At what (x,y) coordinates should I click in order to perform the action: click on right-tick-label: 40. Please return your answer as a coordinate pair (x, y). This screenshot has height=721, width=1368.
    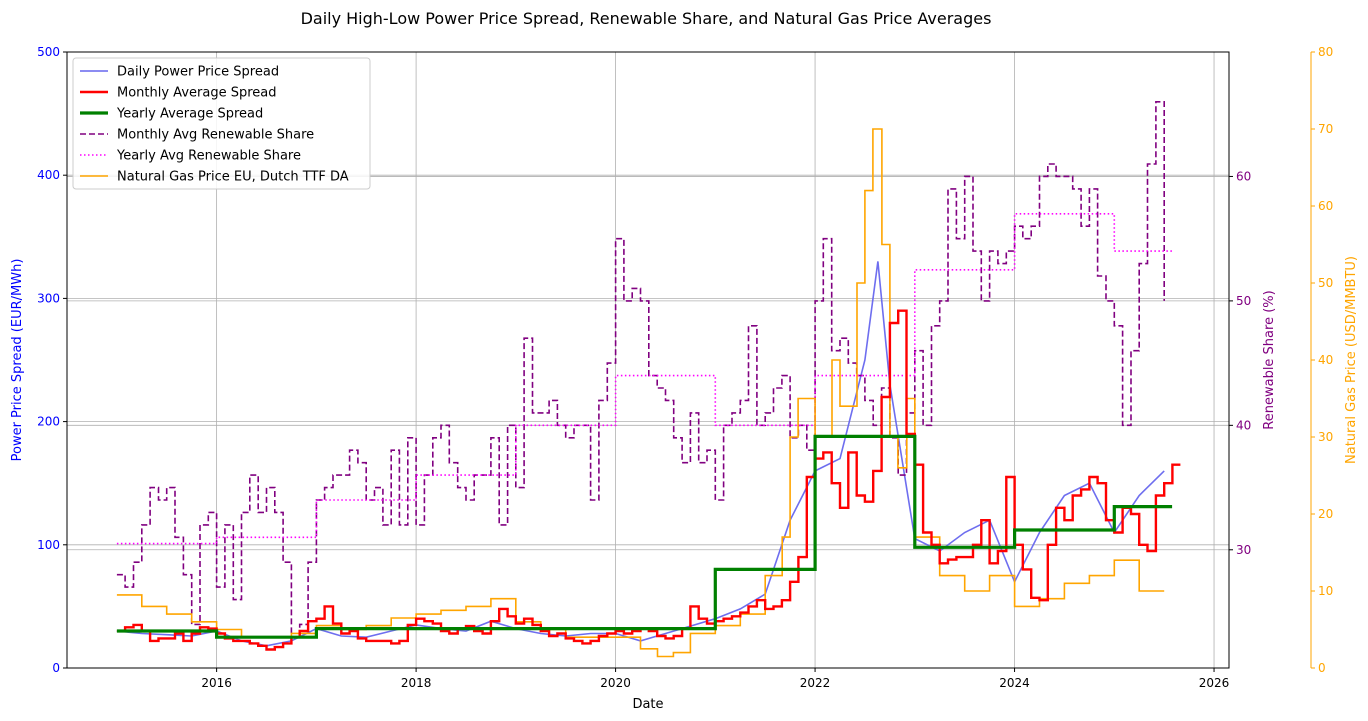
    Looking at the image, I should click on (1243, 425).